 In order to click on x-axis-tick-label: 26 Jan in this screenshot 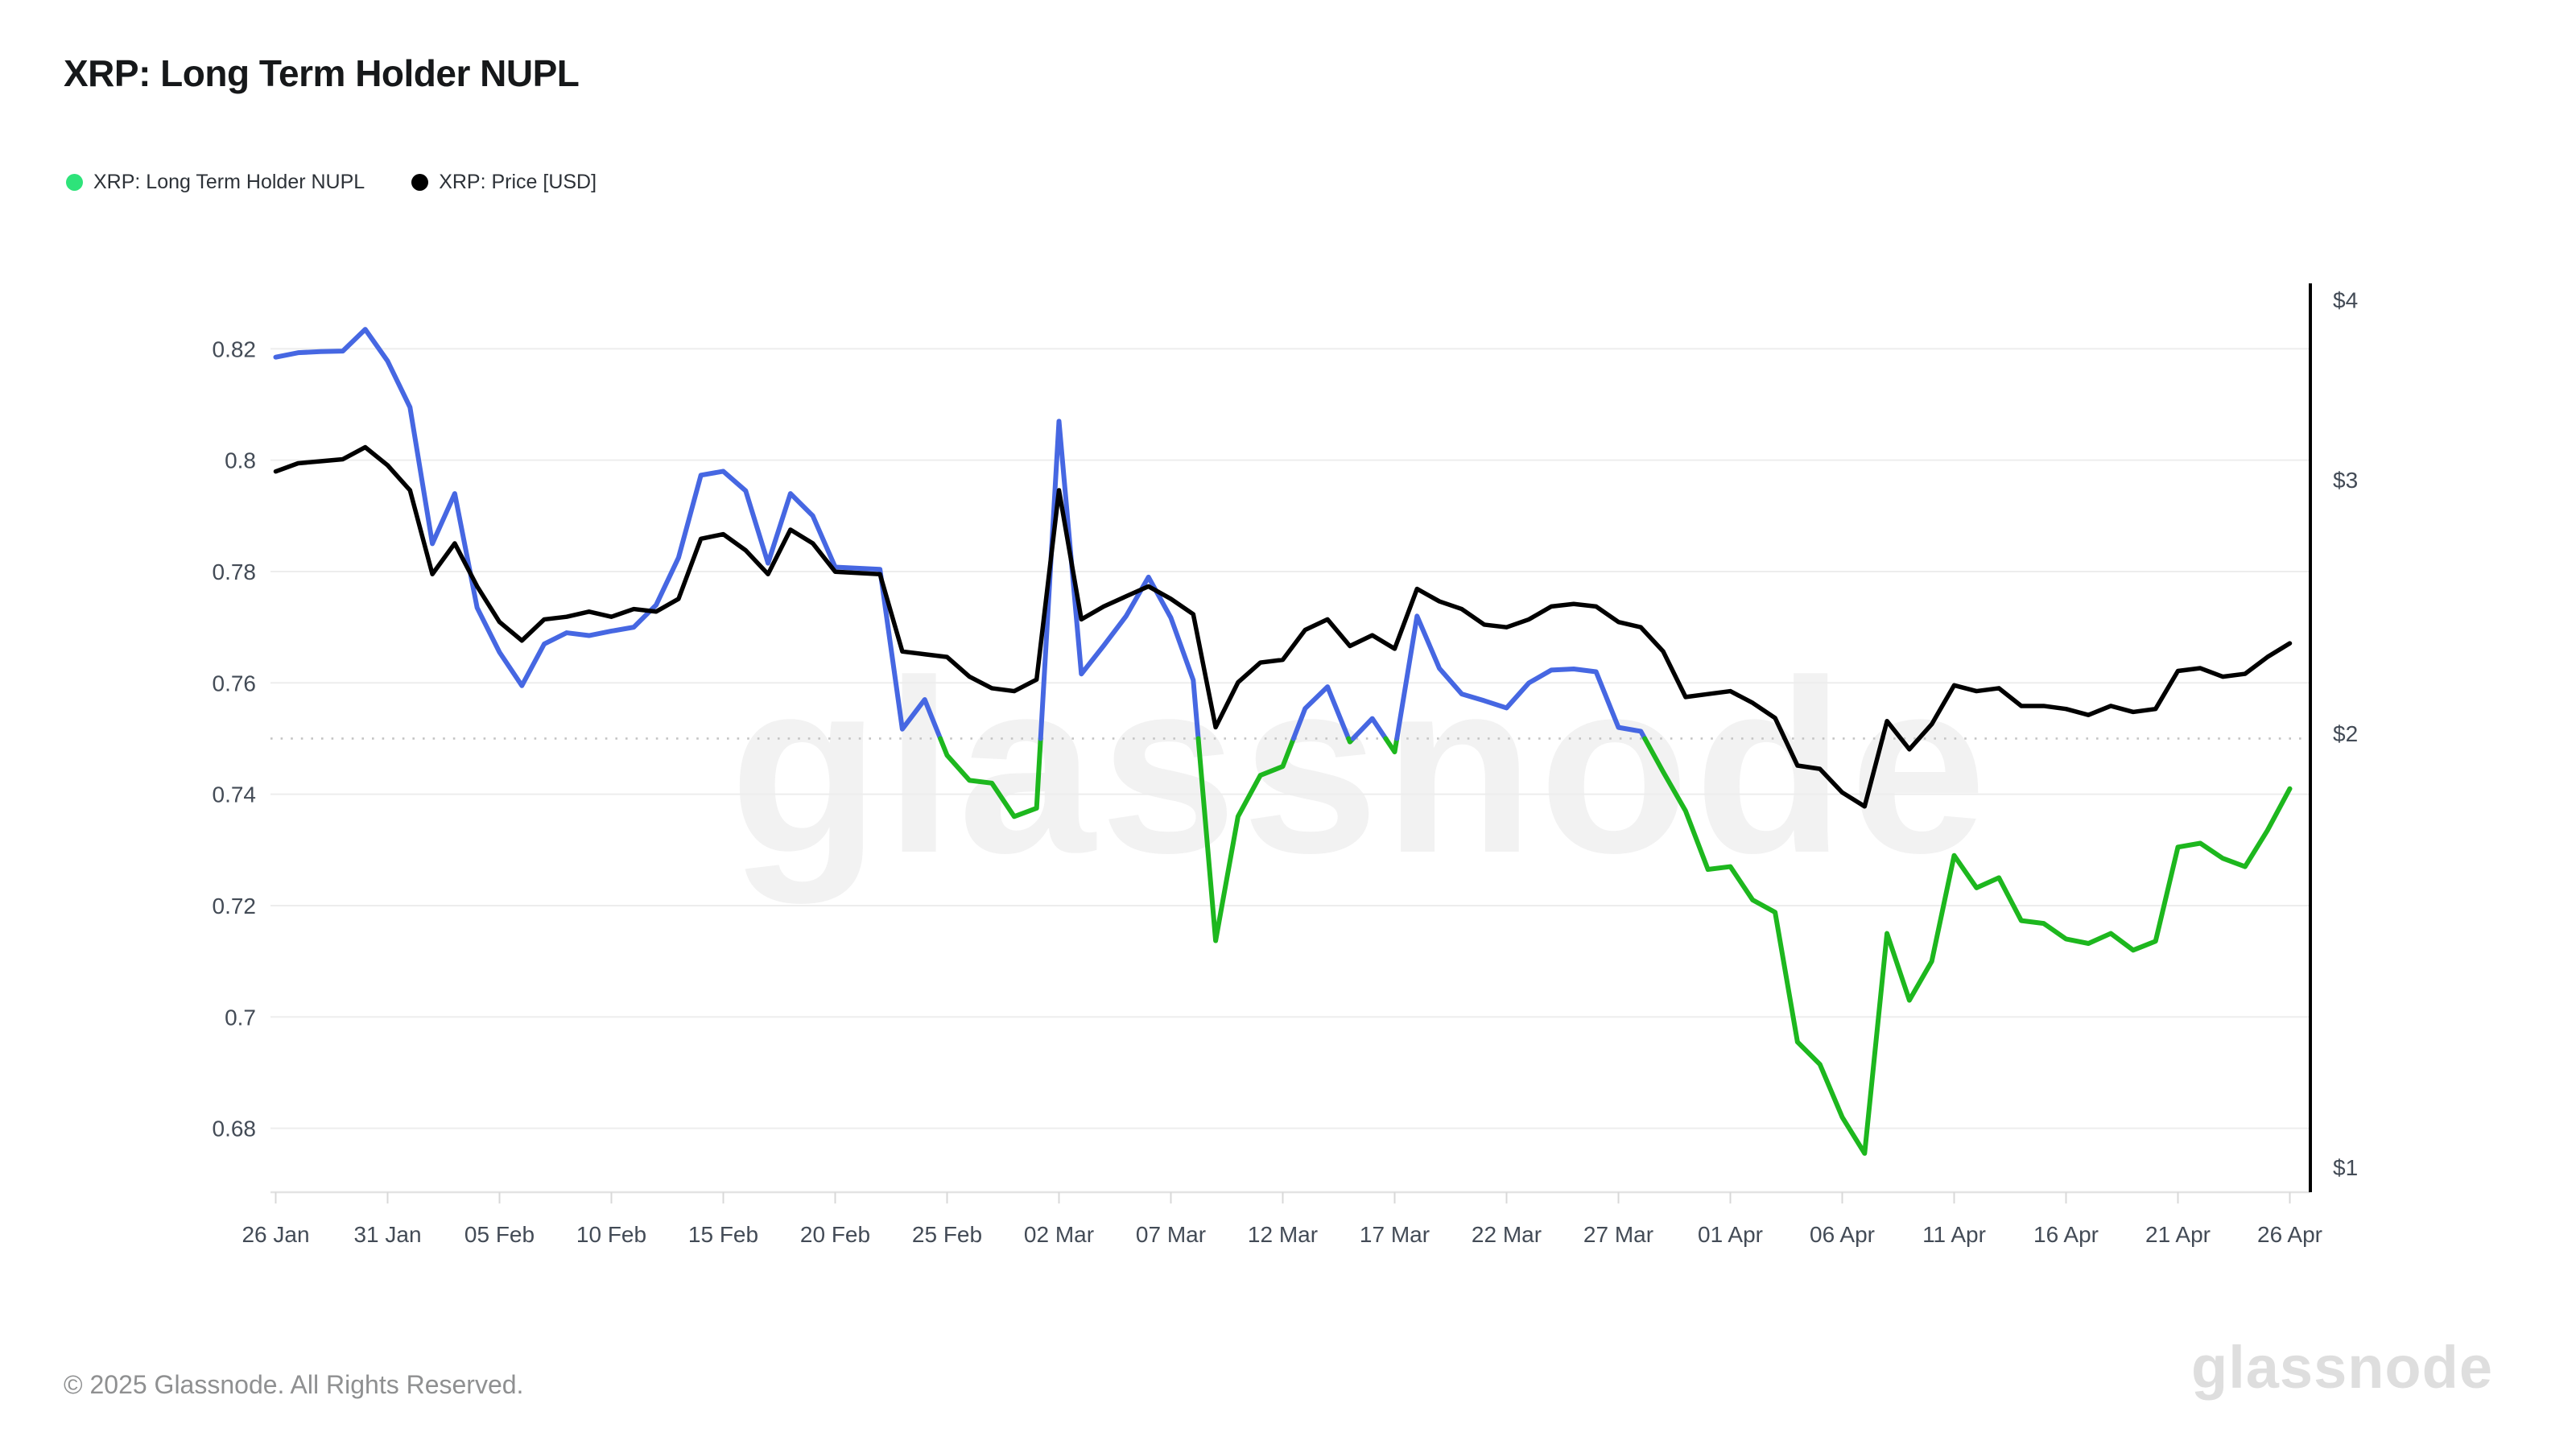, I will do `click(275, 1234)`.